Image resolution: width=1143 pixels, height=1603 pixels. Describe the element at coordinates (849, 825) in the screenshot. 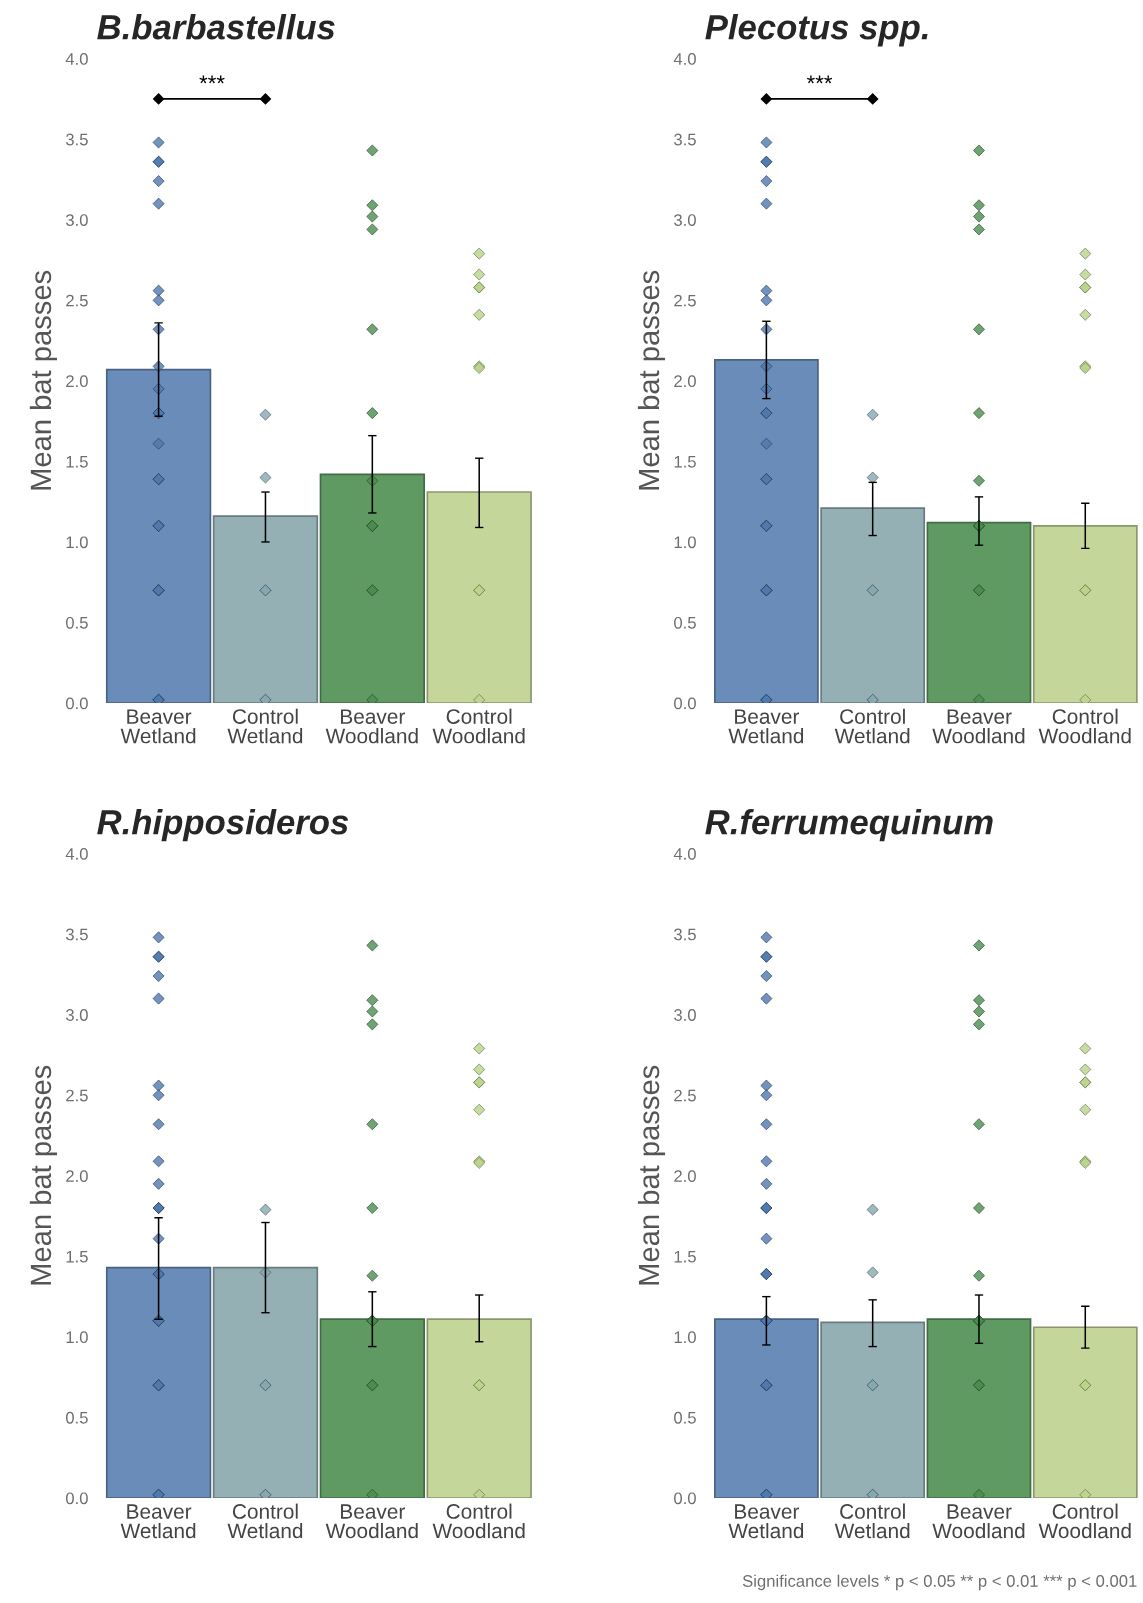

I see `chart-title: R.ferrumequinum` at that location.